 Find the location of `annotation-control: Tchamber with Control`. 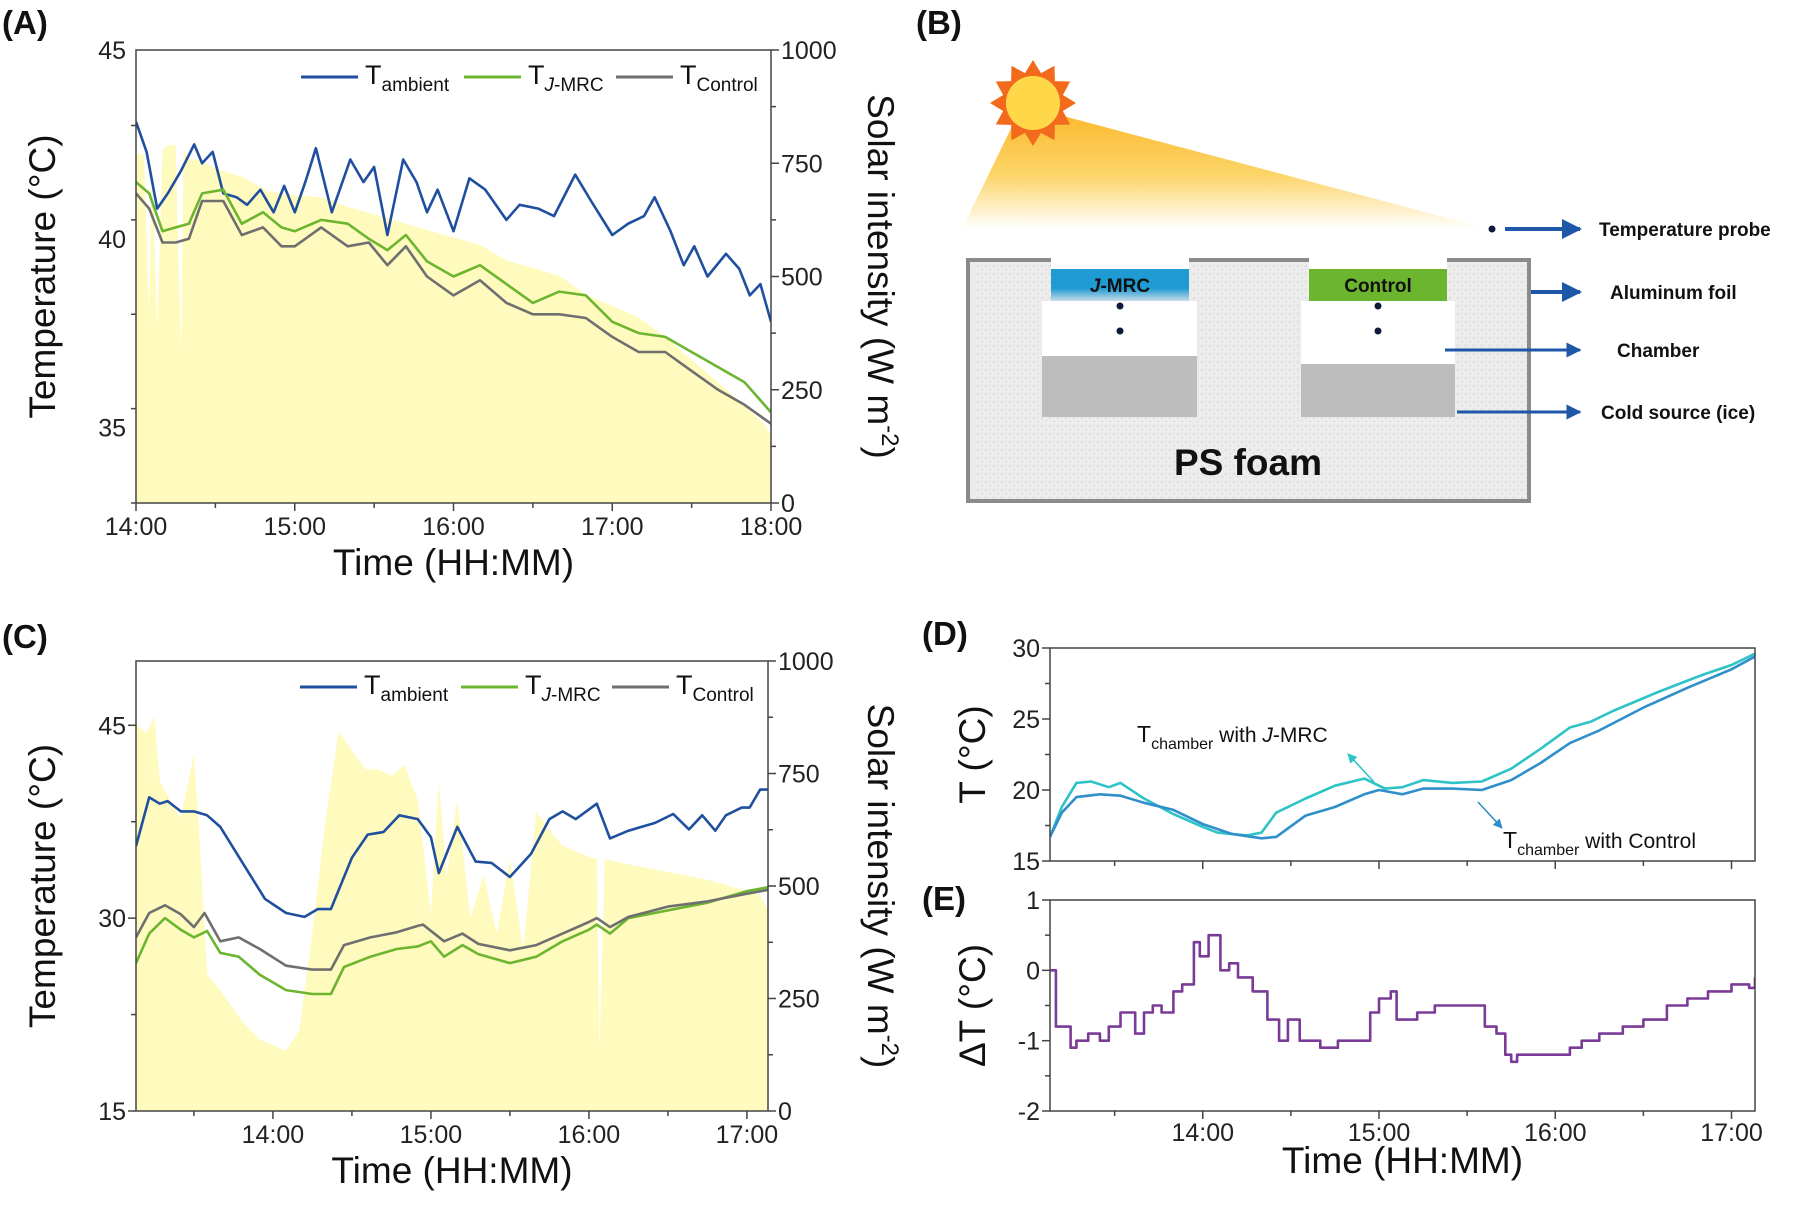

annotation-control: Tchamber with Control is located at coordinates (1586, 830).